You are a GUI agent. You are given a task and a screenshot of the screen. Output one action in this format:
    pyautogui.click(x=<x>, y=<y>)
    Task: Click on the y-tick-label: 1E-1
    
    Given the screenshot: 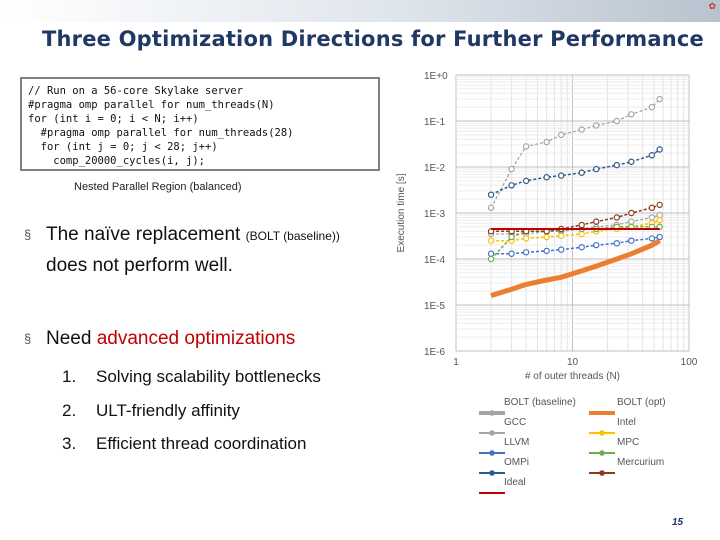 What is the action you would take?
    pyautogui.click(x=435, y=122)
    